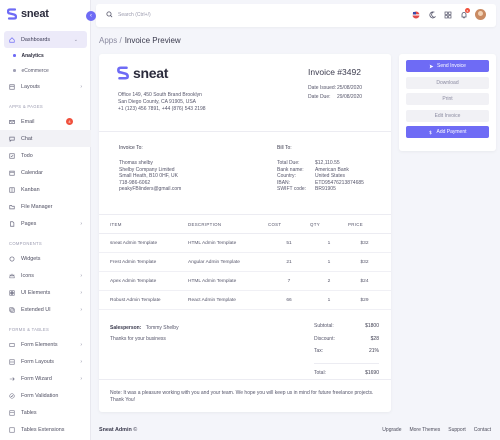  I want to click on chevron-left-icon: ‹, so click(91, 16).